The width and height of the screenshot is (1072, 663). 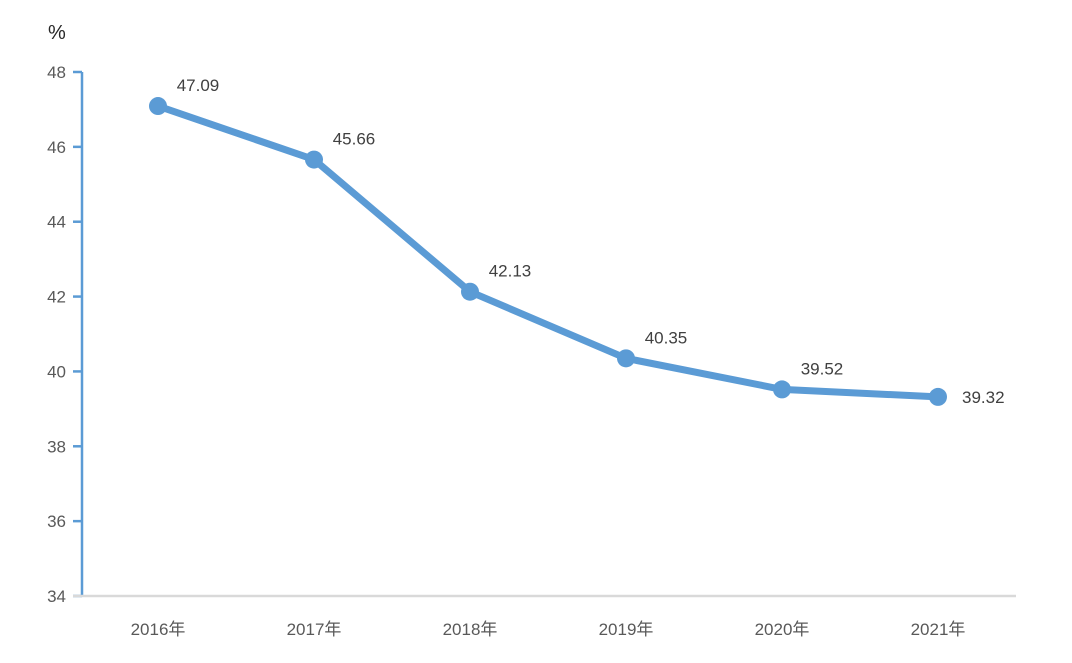 What do you see at coordinates (470, 629) in the screenshot?
I see `x-axis-label: 2018年` at bounding box center [470, 629].